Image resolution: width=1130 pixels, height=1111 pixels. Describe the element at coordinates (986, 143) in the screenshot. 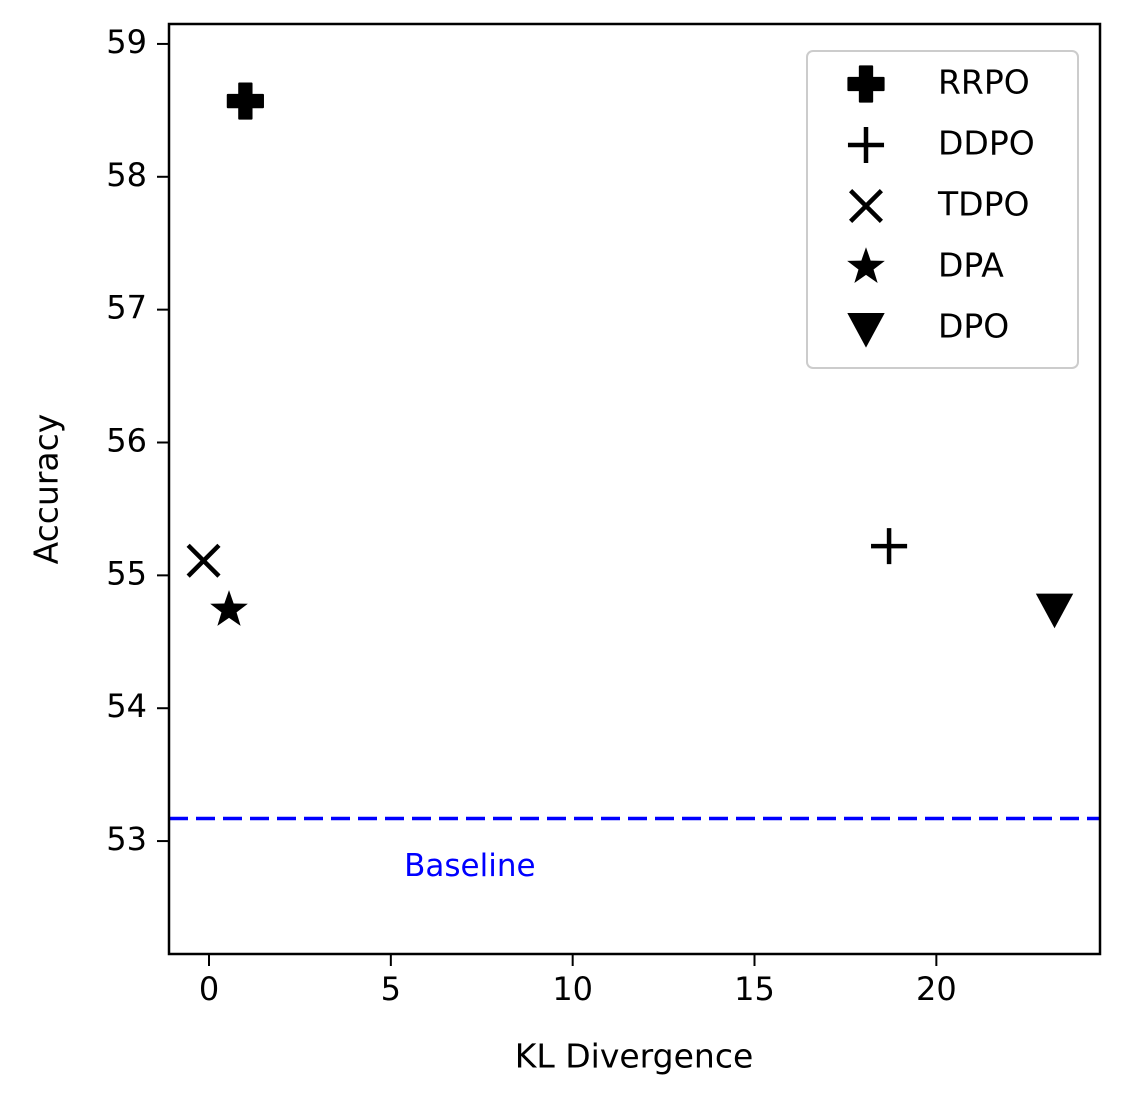

I see `legend-label: DDPO` at that location.